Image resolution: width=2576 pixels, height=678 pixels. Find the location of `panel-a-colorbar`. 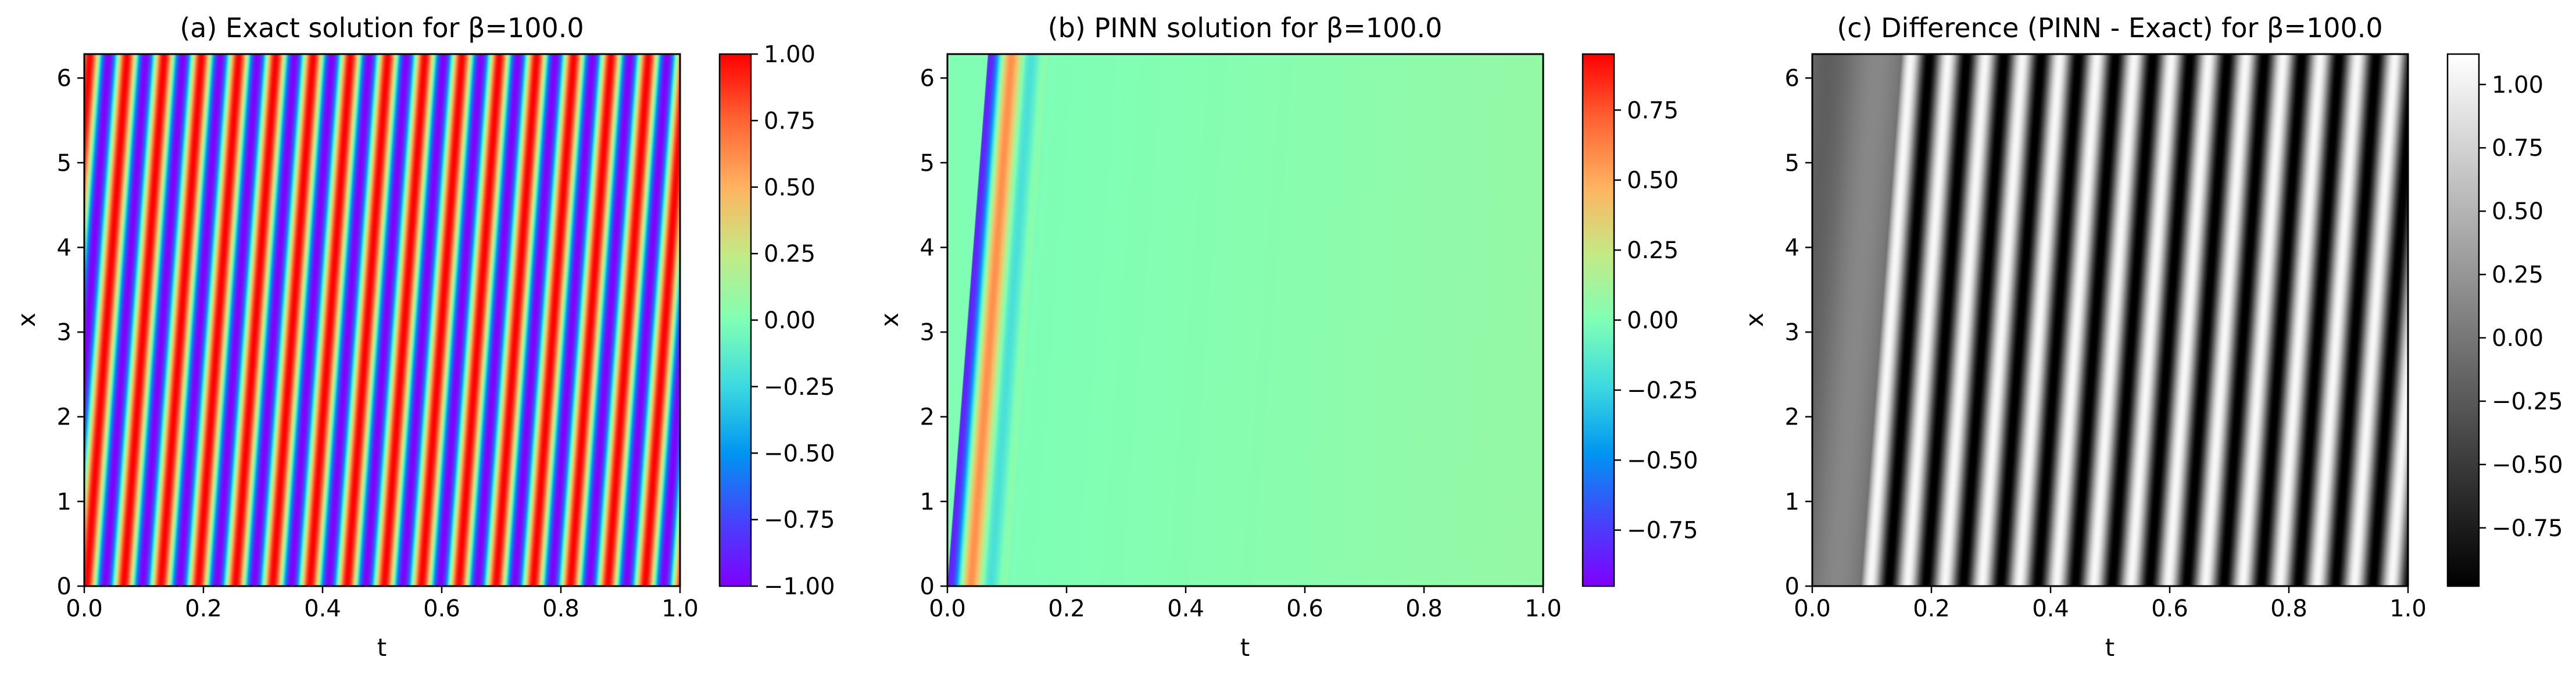

panel-a-colorbar is located at coordinates (735, 320).